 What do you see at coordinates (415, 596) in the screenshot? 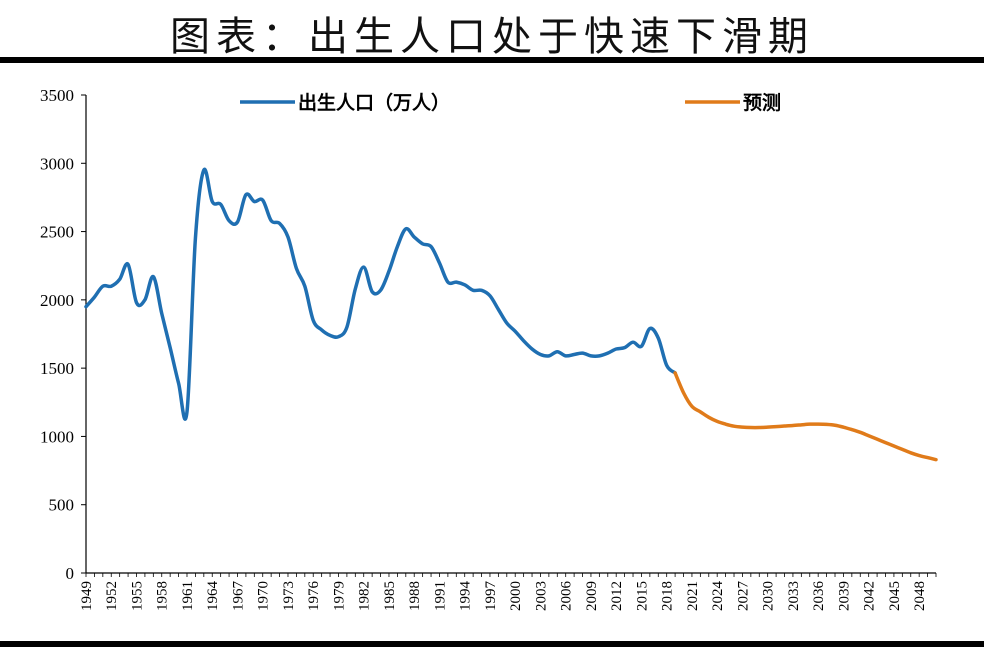
I see `x-tick-label: 1988` at bounding box center [415, 596].